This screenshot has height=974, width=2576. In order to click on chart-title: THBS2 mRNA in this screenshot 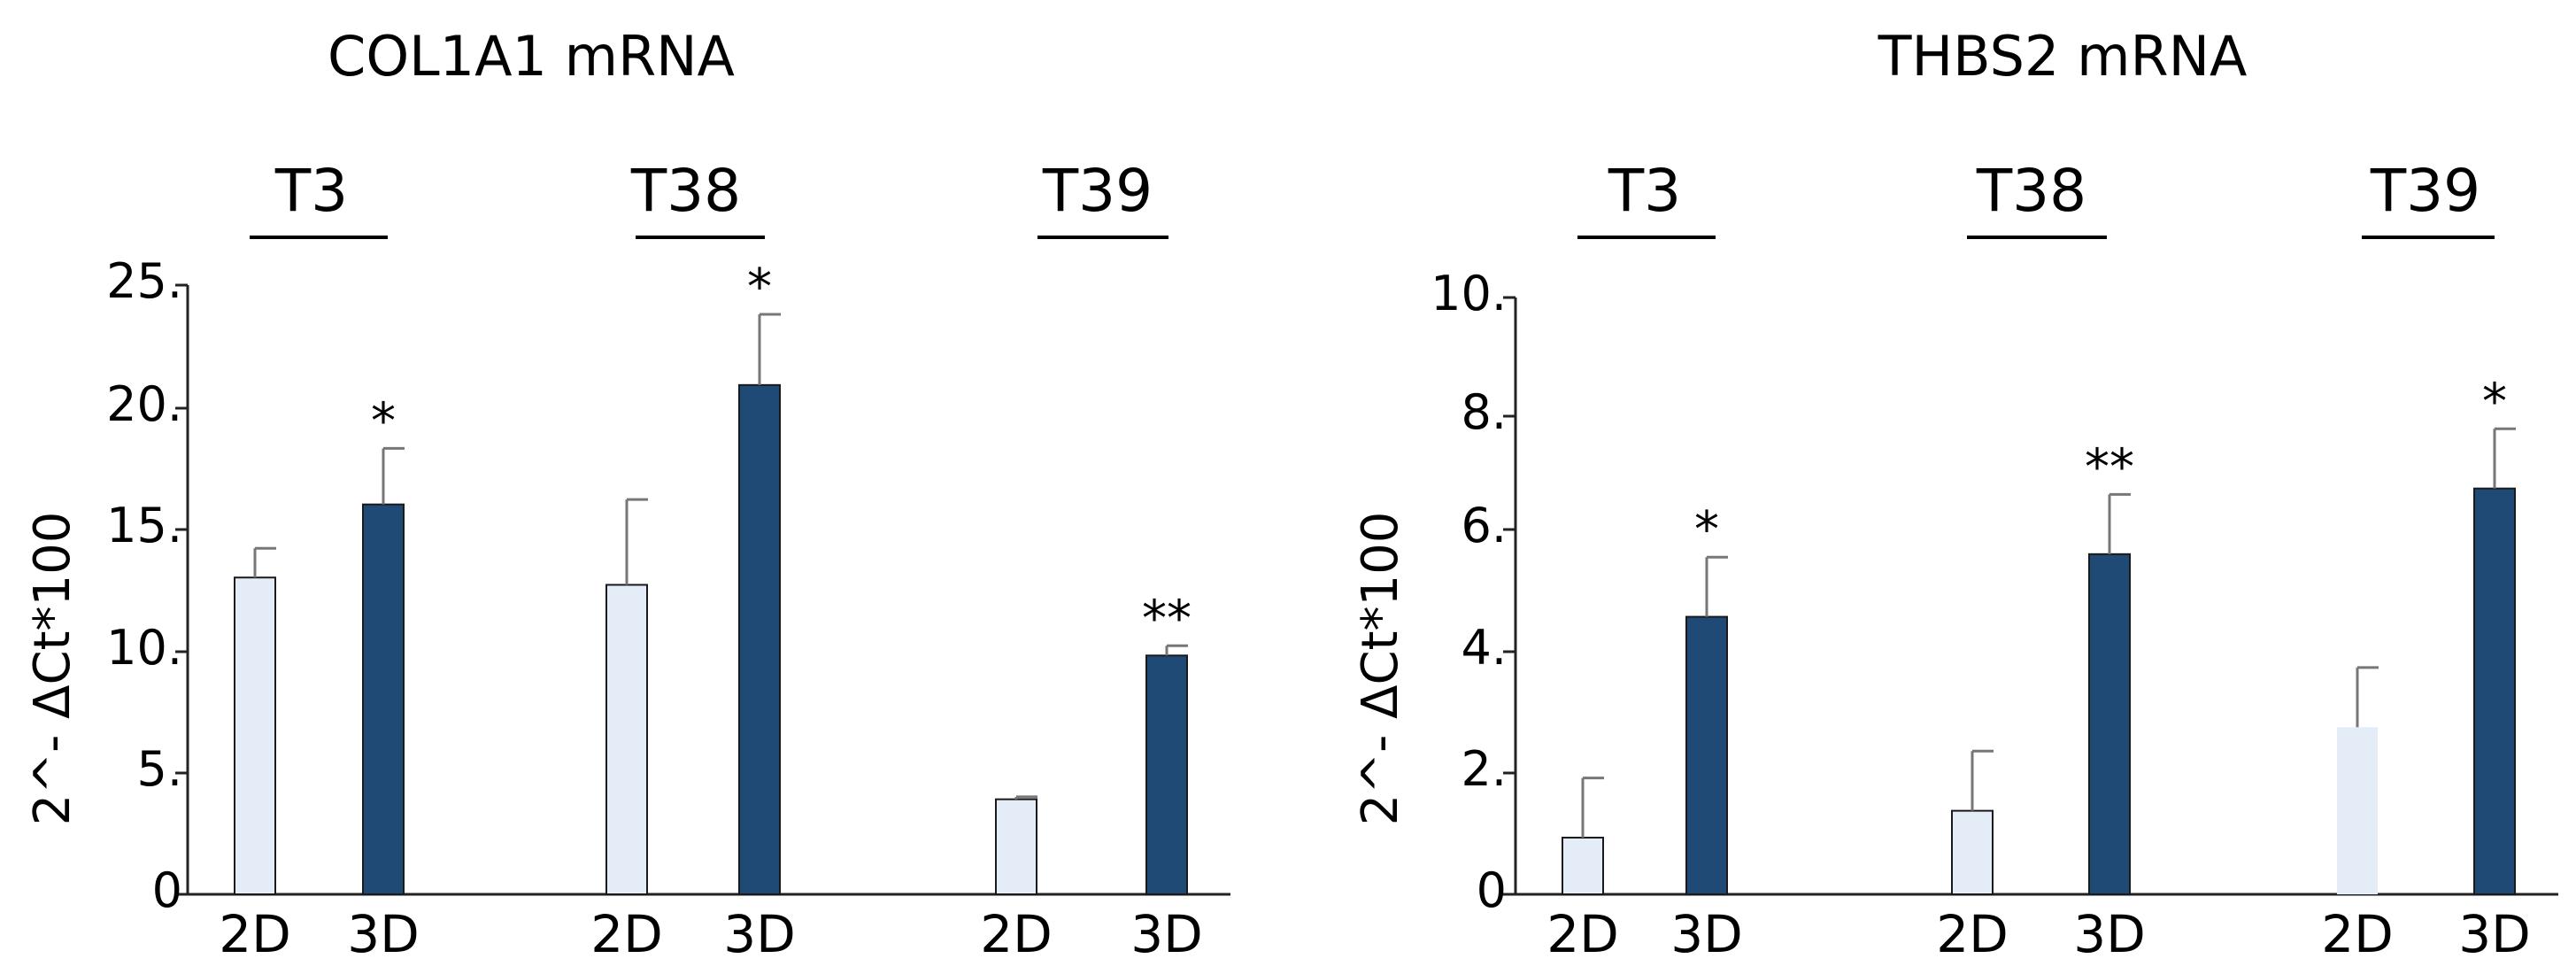, I will do `click(2063, 56)`.